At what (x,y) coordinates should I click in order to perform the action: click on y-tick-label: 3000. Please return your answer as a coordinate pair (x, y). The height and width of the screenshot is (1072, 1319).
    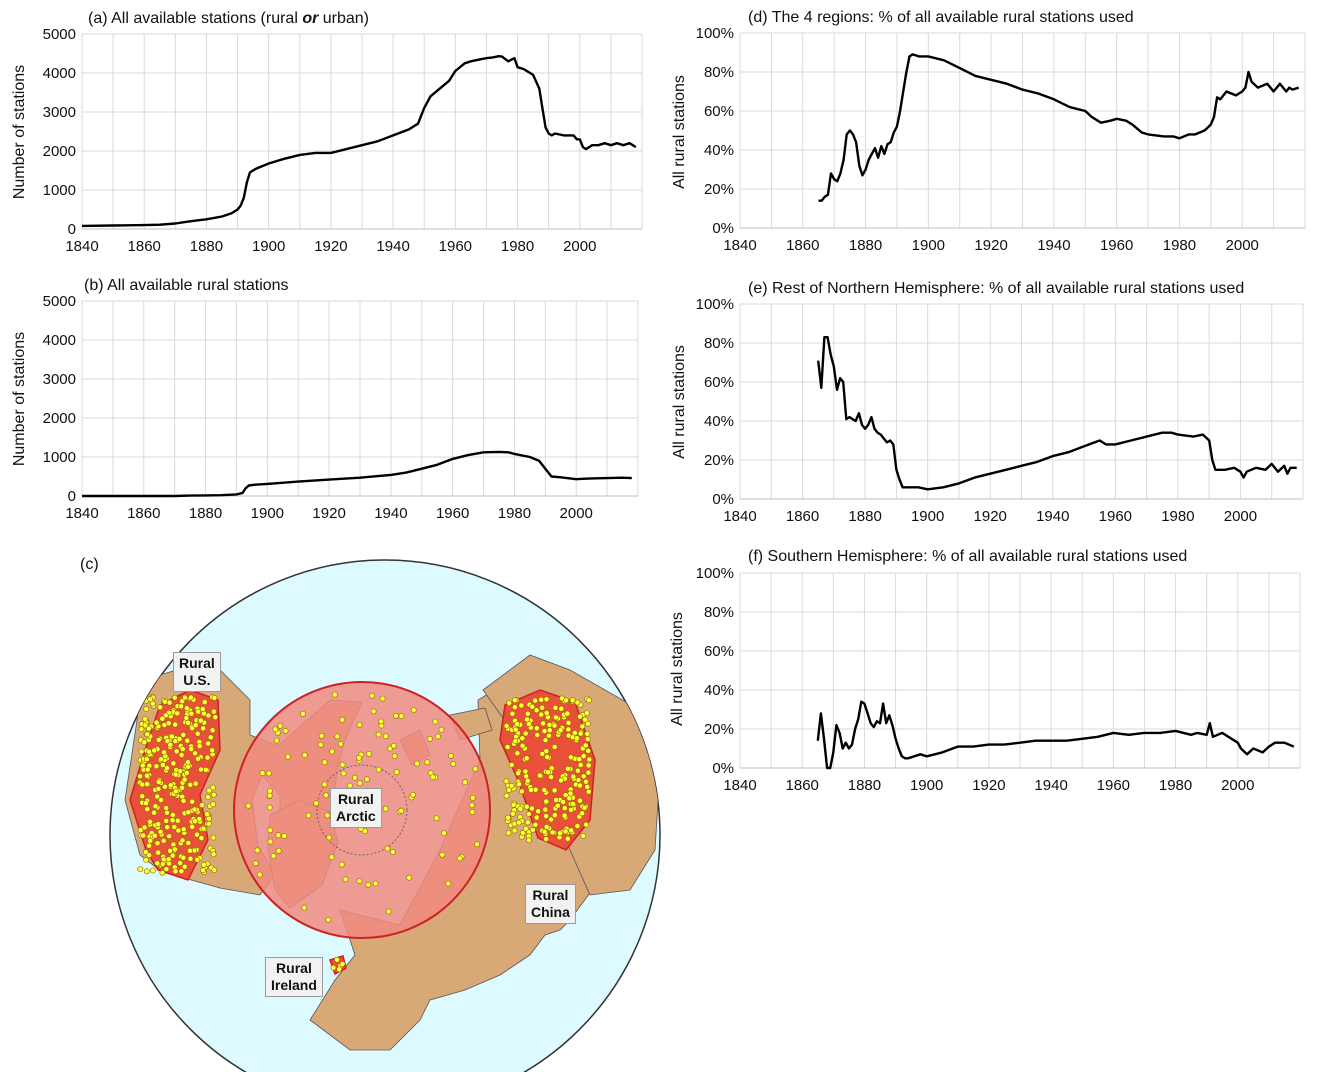
    Looking at the image, I should click on (59, 379).